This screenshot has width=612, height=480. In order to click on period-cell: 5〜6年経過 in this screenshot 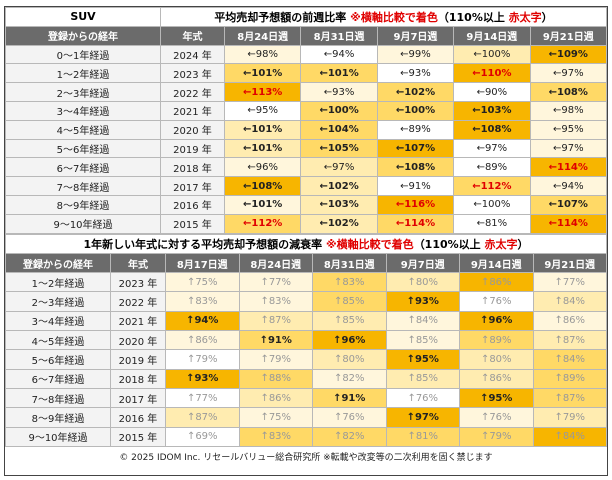, I will do `click(58, 359)`.